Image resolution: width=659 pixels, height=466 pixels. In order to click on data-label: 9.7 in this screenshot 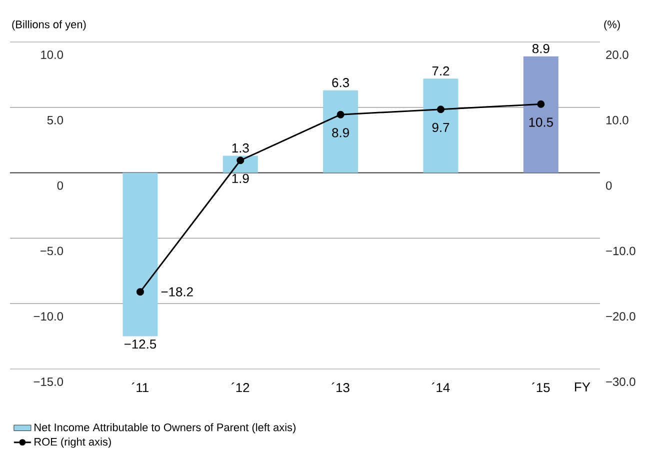, I will do `click(441, 127)`.